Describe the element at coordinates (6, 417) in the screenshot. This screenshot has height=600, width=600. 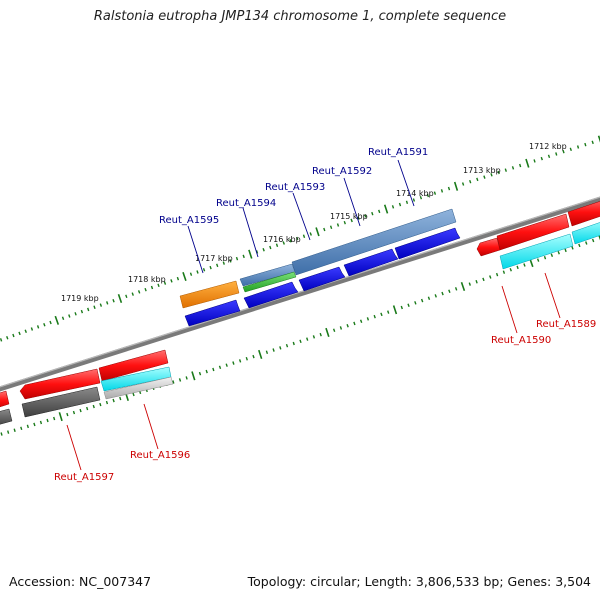
I see `gene-gray-left-edge` at that location.